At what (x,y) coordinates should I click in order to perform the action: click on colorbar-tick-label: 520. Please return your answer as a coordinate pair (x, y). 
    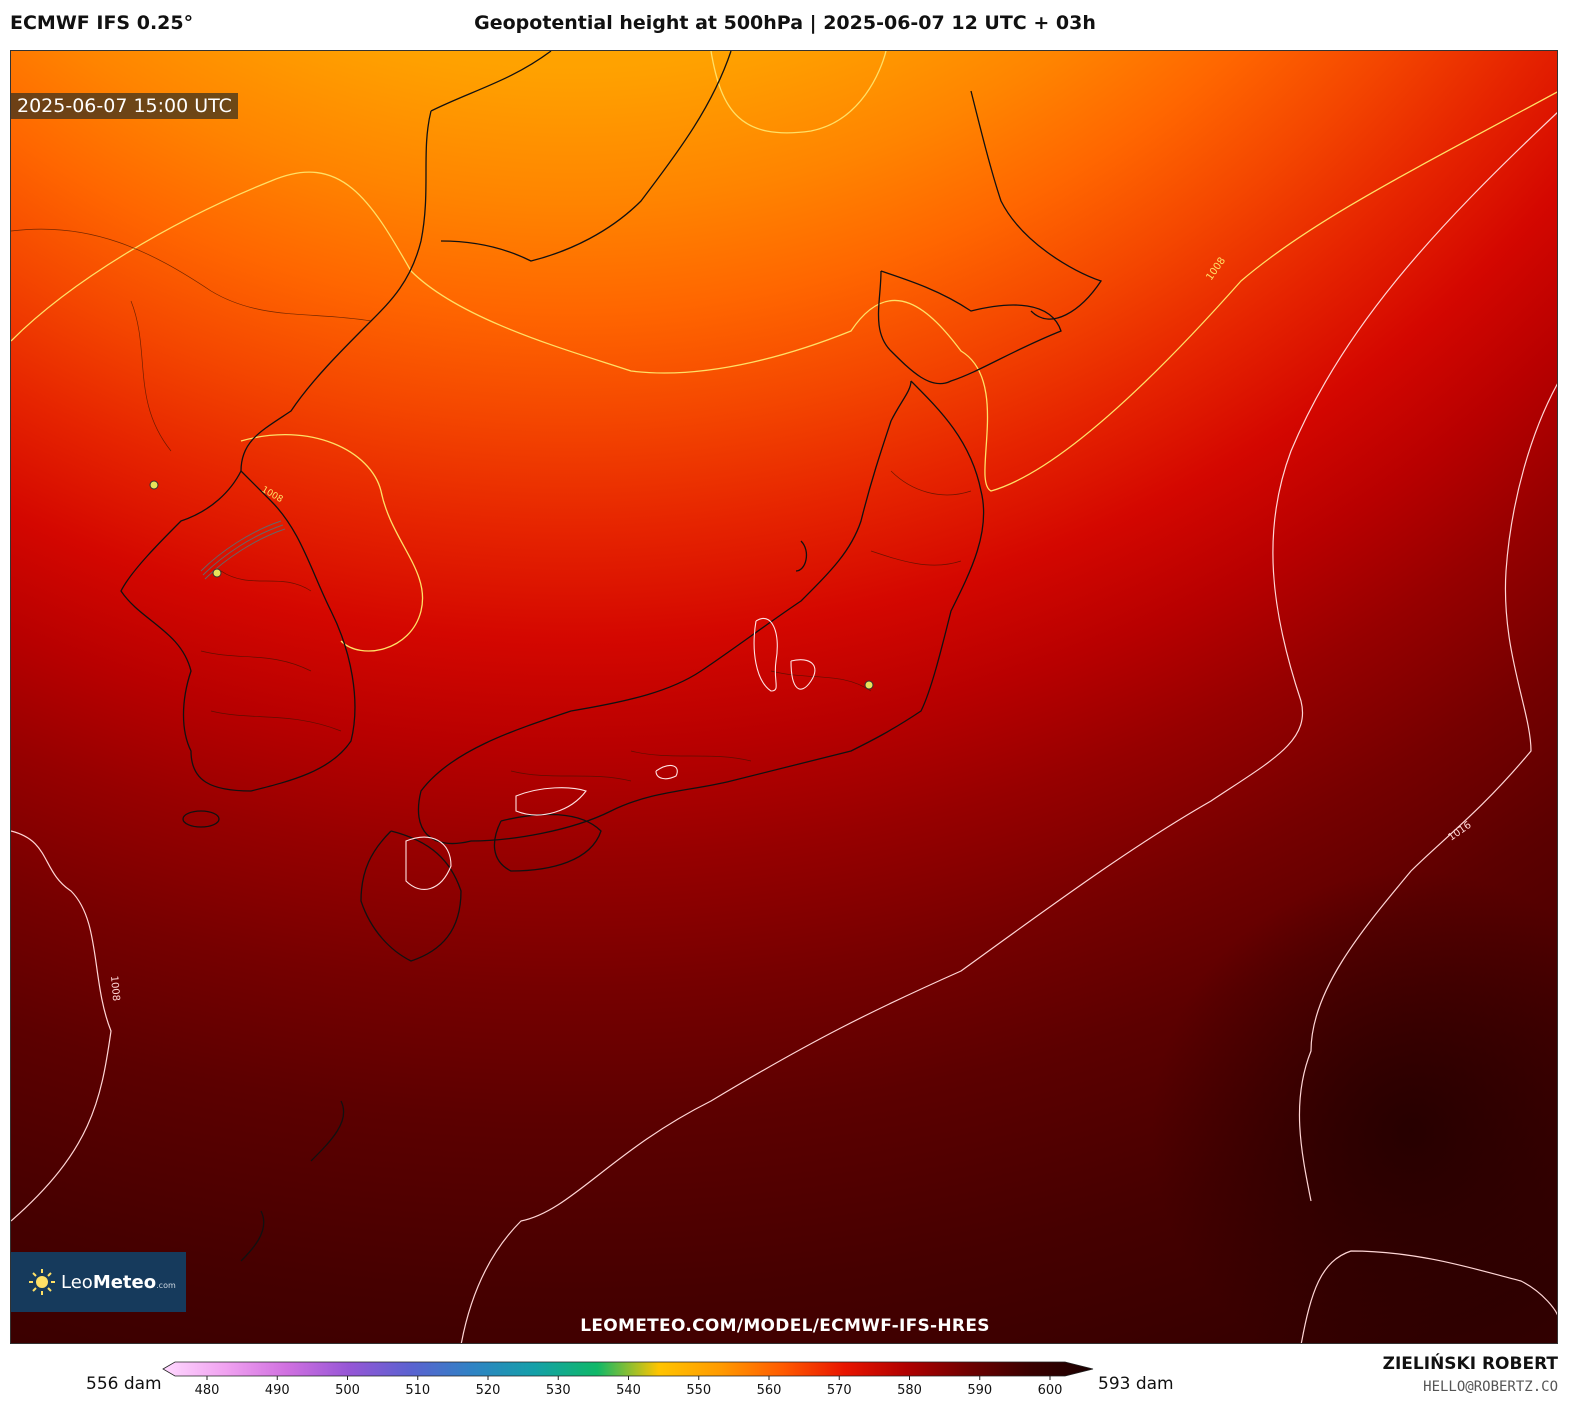
    Looking at the image, I should click on (488, 1390).